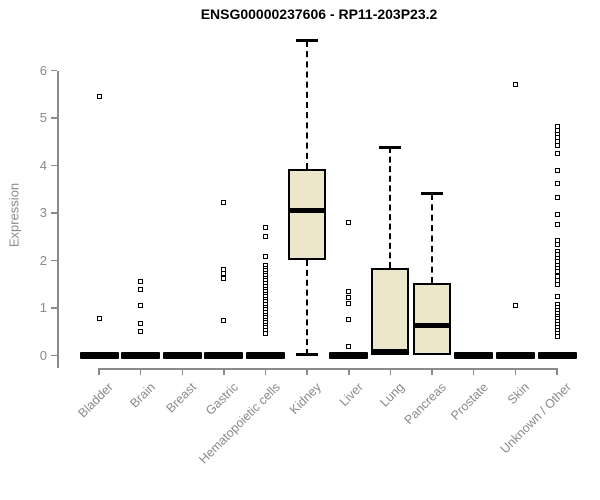  Describe the element at coordinates (307, 355) in the screenshot. I see `whisker-cap-lower-kidney` at that location.